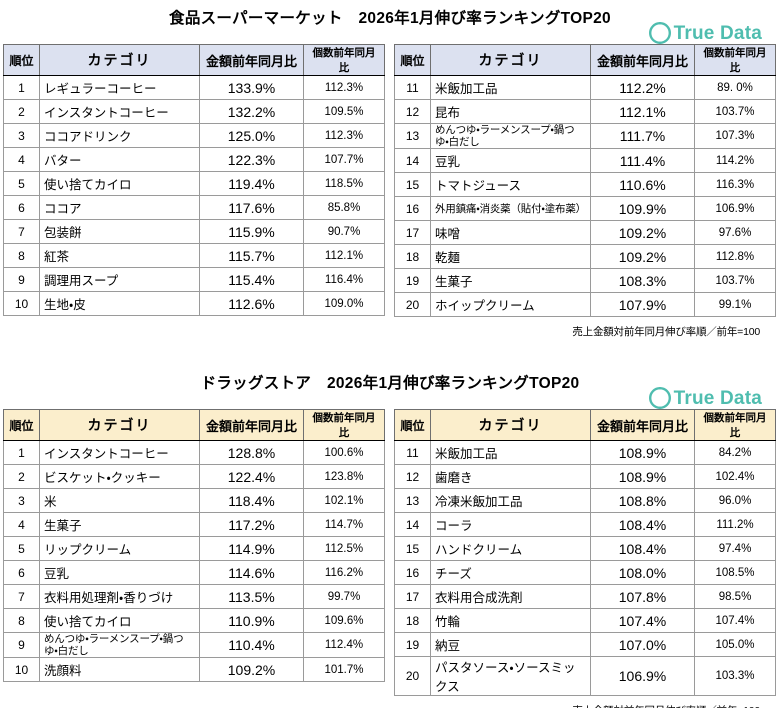  I want to click on table-row: 16 外用鎮痛・消炎薬（貼付・塗布薬） 109.9% 106.9%, so click(585, 209).